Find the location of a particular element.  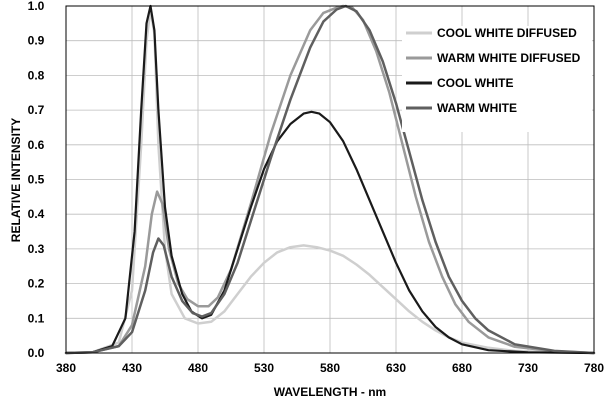

y-tick-label: 0.7 is located at coordinates (36, 110).